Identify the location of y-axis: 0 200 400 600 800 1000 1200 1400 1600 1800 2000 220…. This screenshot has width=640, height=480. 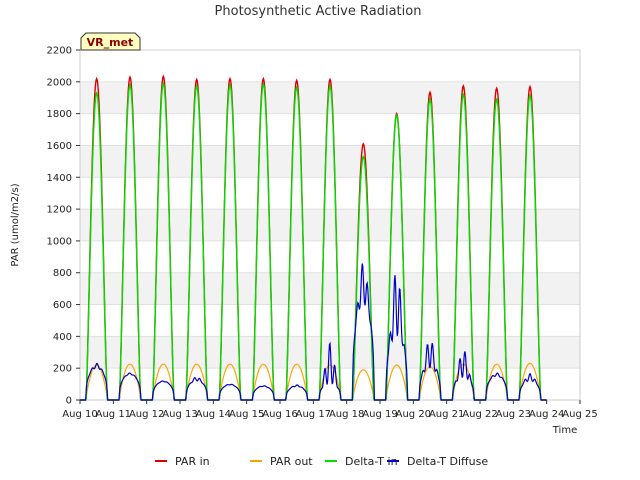
(63, 226).